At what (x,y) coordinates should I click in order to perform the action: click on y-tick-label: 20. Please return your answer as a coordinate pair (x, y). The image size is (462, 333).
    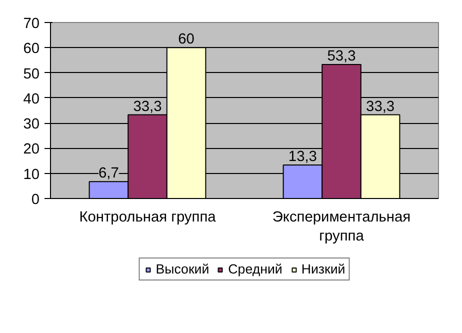
    Looking at the image, I should click on (31, 150).